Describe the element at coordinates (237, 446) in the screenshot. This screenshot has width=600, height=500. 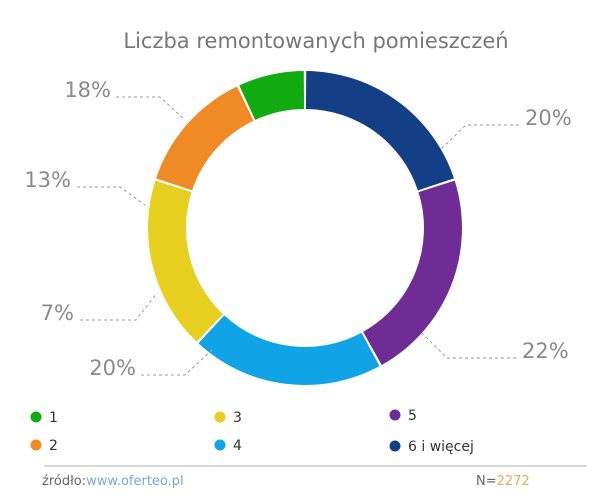
I see `legend-label-4: 4` at that location.